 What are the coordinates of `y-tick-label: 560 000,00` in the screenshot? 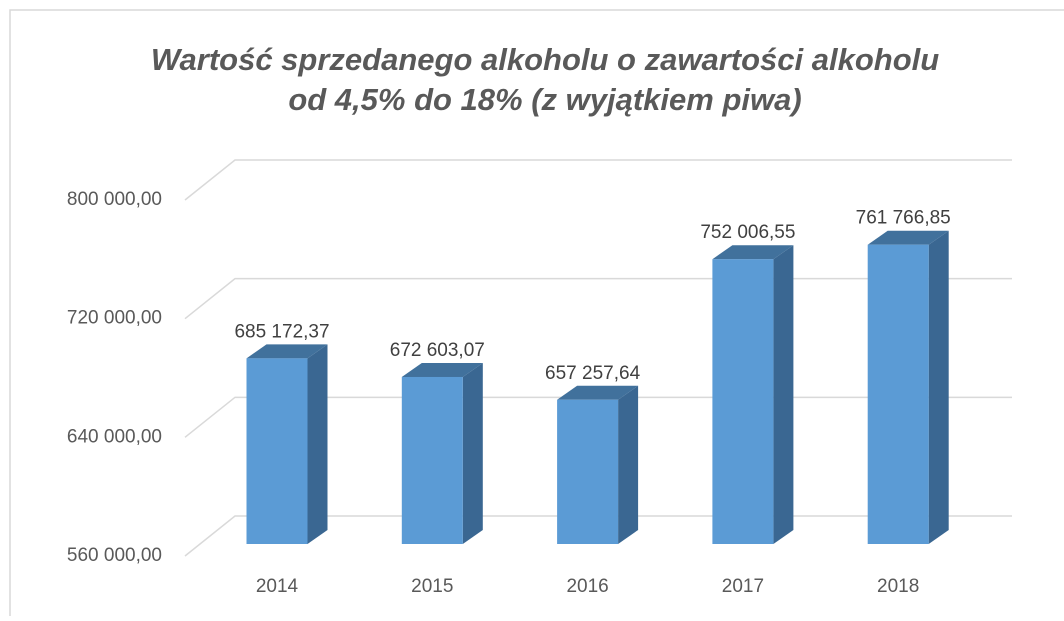 It's located at (114, 555).